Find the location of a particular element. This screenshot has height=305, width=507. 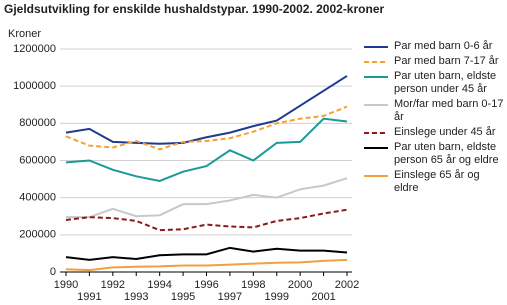

x-tick-label: 1992 is located at coordinates (113, 285).